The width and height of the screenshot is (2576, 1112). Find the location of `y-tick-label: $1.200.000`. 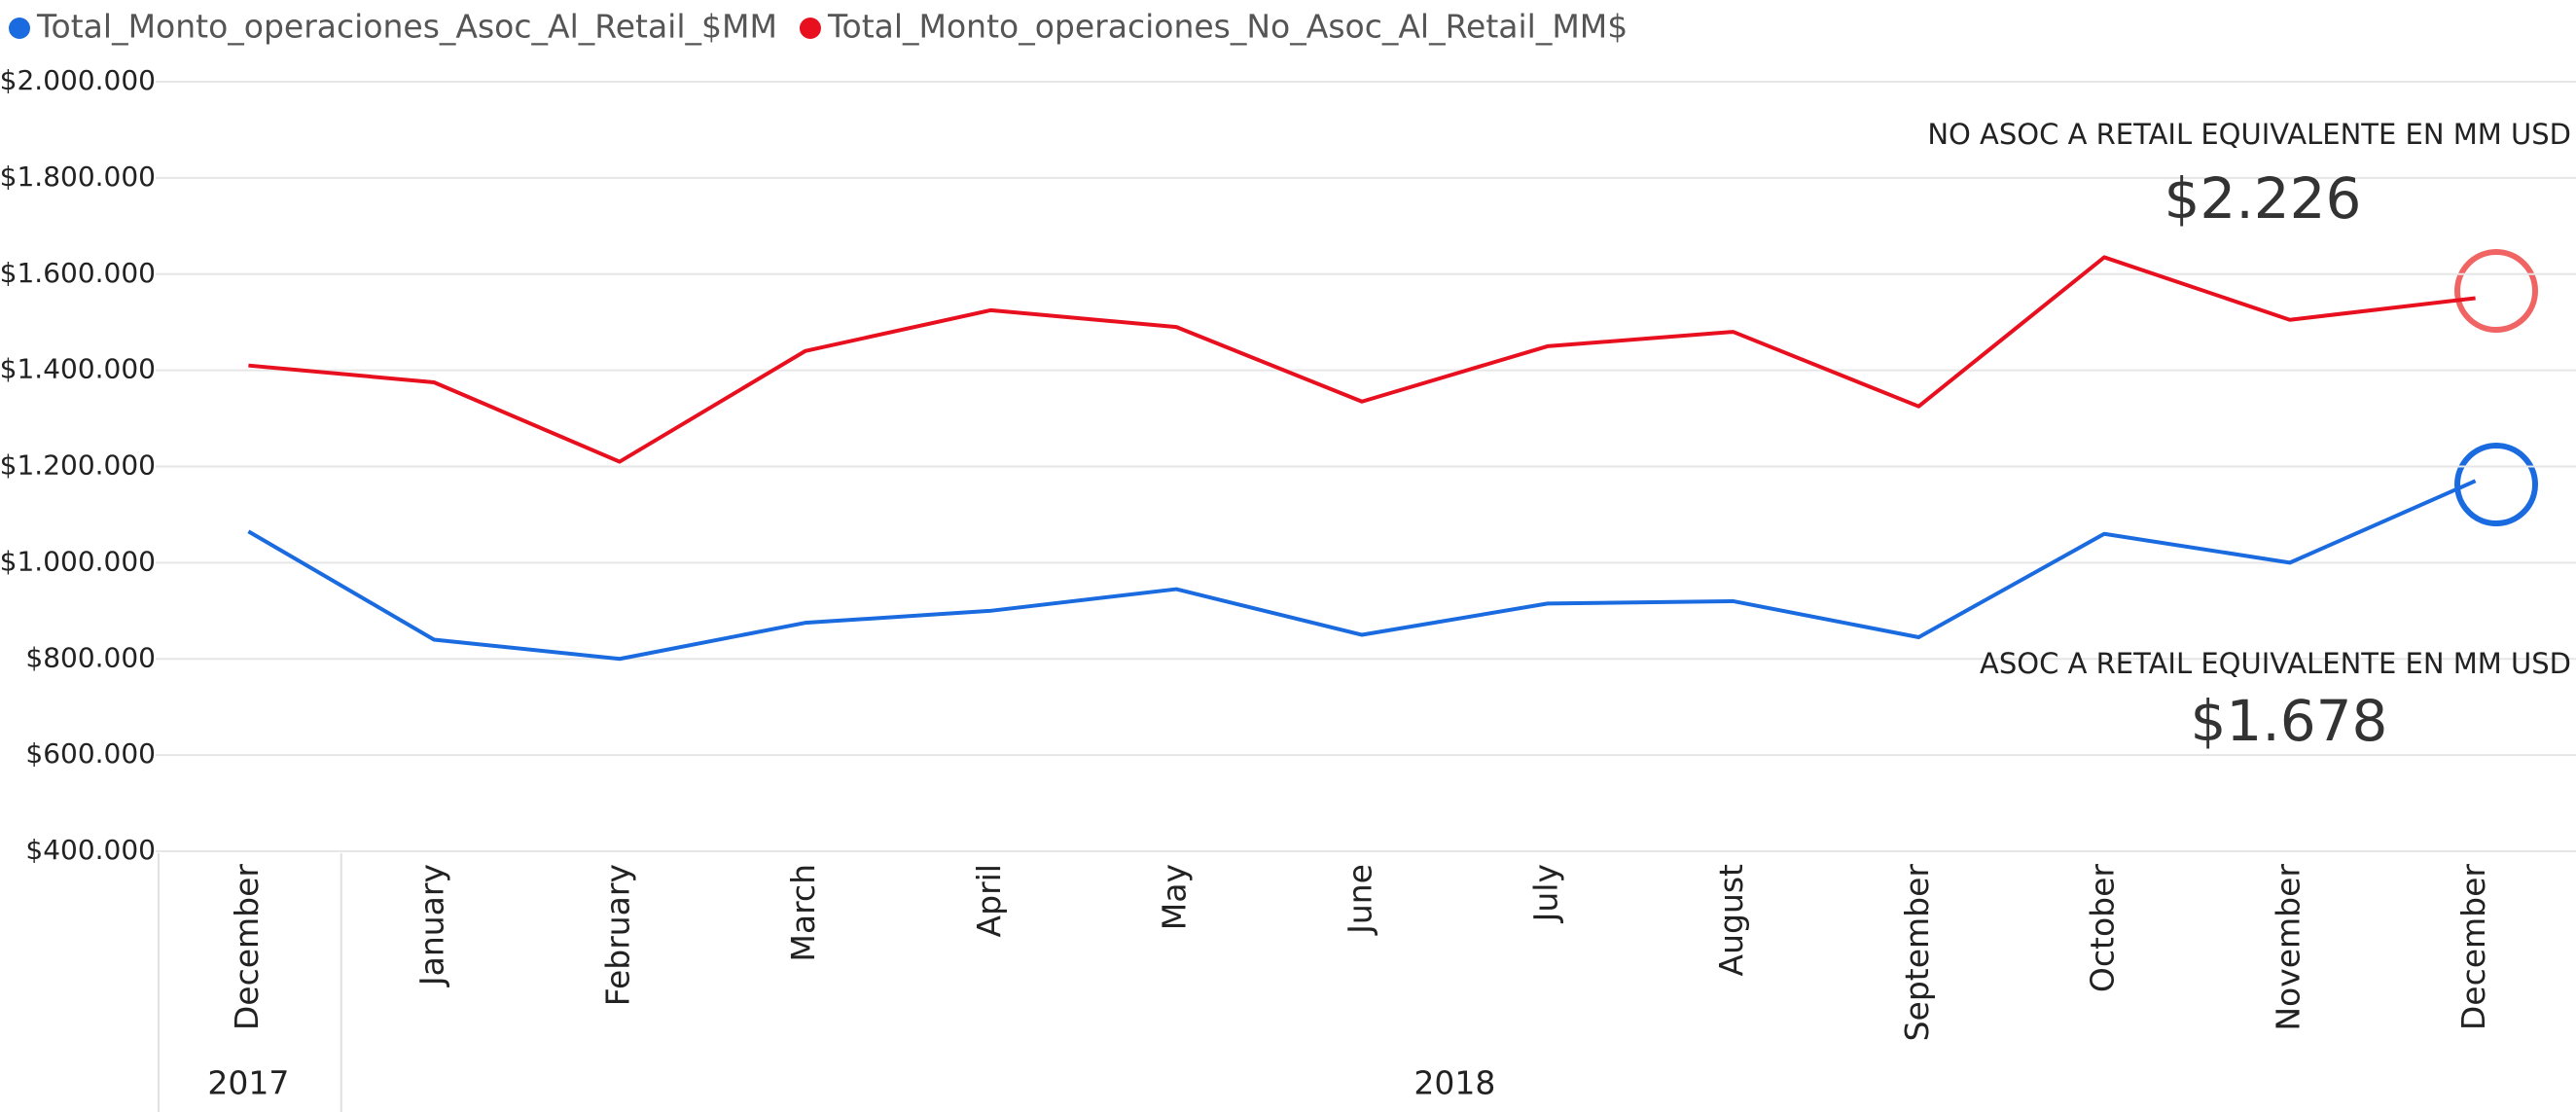

y-tick-label: $1.200.000 is located at coordinates (78, 465).